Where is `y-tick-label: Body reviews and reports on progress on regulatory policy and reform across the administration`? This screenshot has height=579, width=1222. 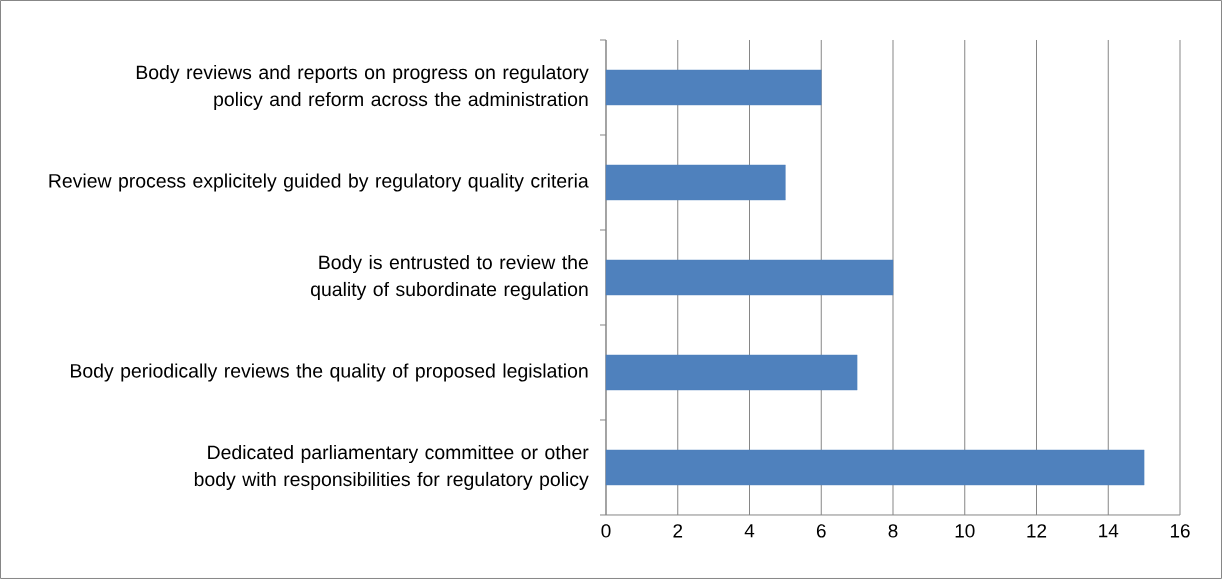 y-tick-label: Body reviews and reports on progress on regulatory policy and reform across the administration is located at coordinates (362, 87).